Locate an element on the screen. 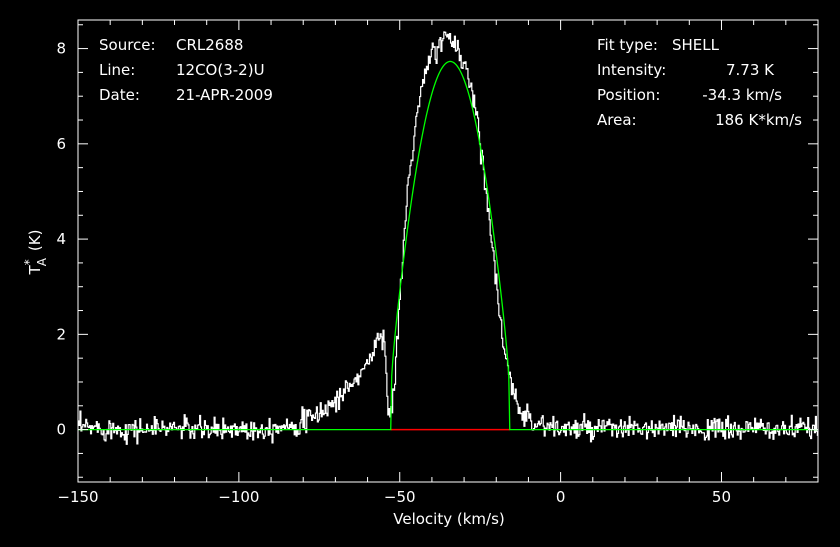  x-axis-title: Velocity (km/s) is located at coordinates (448, 519).